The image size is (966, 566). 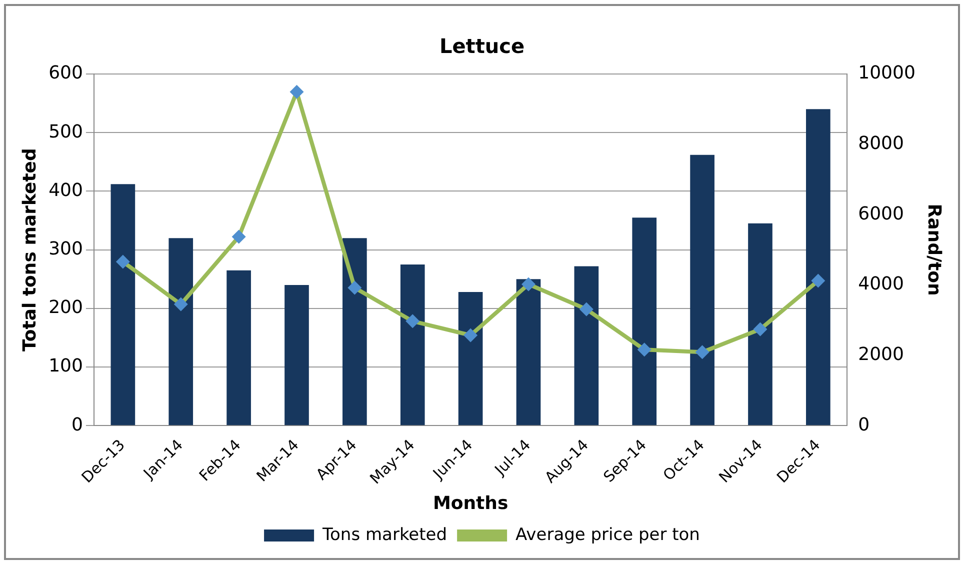 I want to click on y-tick-label: 100, so click(x=65, y=366).